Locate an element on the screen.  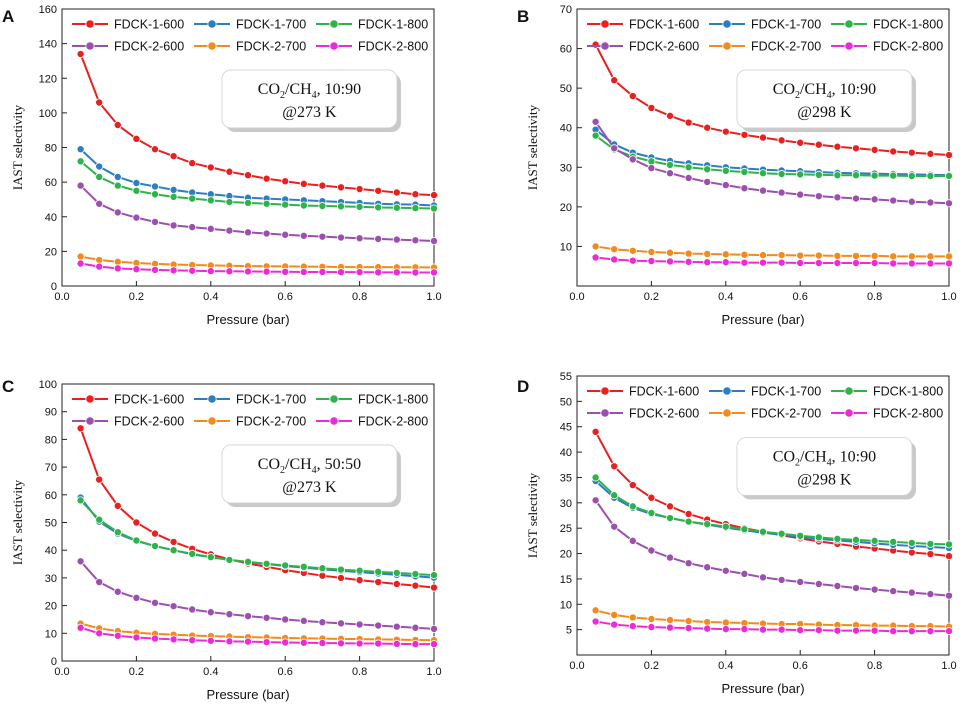
annotation-gas-ratio: CO2/CH4, 10:90 is located at coordinates (824, 91).